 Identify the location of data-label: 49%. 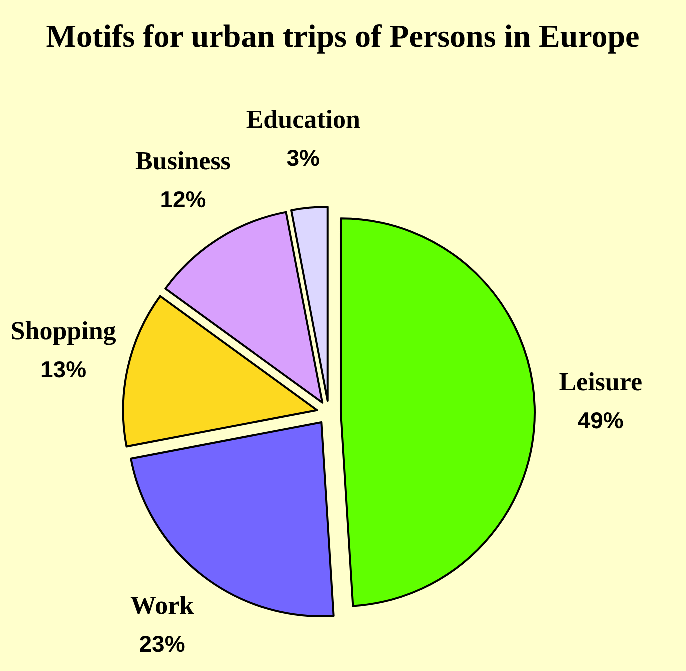
(601, 420).